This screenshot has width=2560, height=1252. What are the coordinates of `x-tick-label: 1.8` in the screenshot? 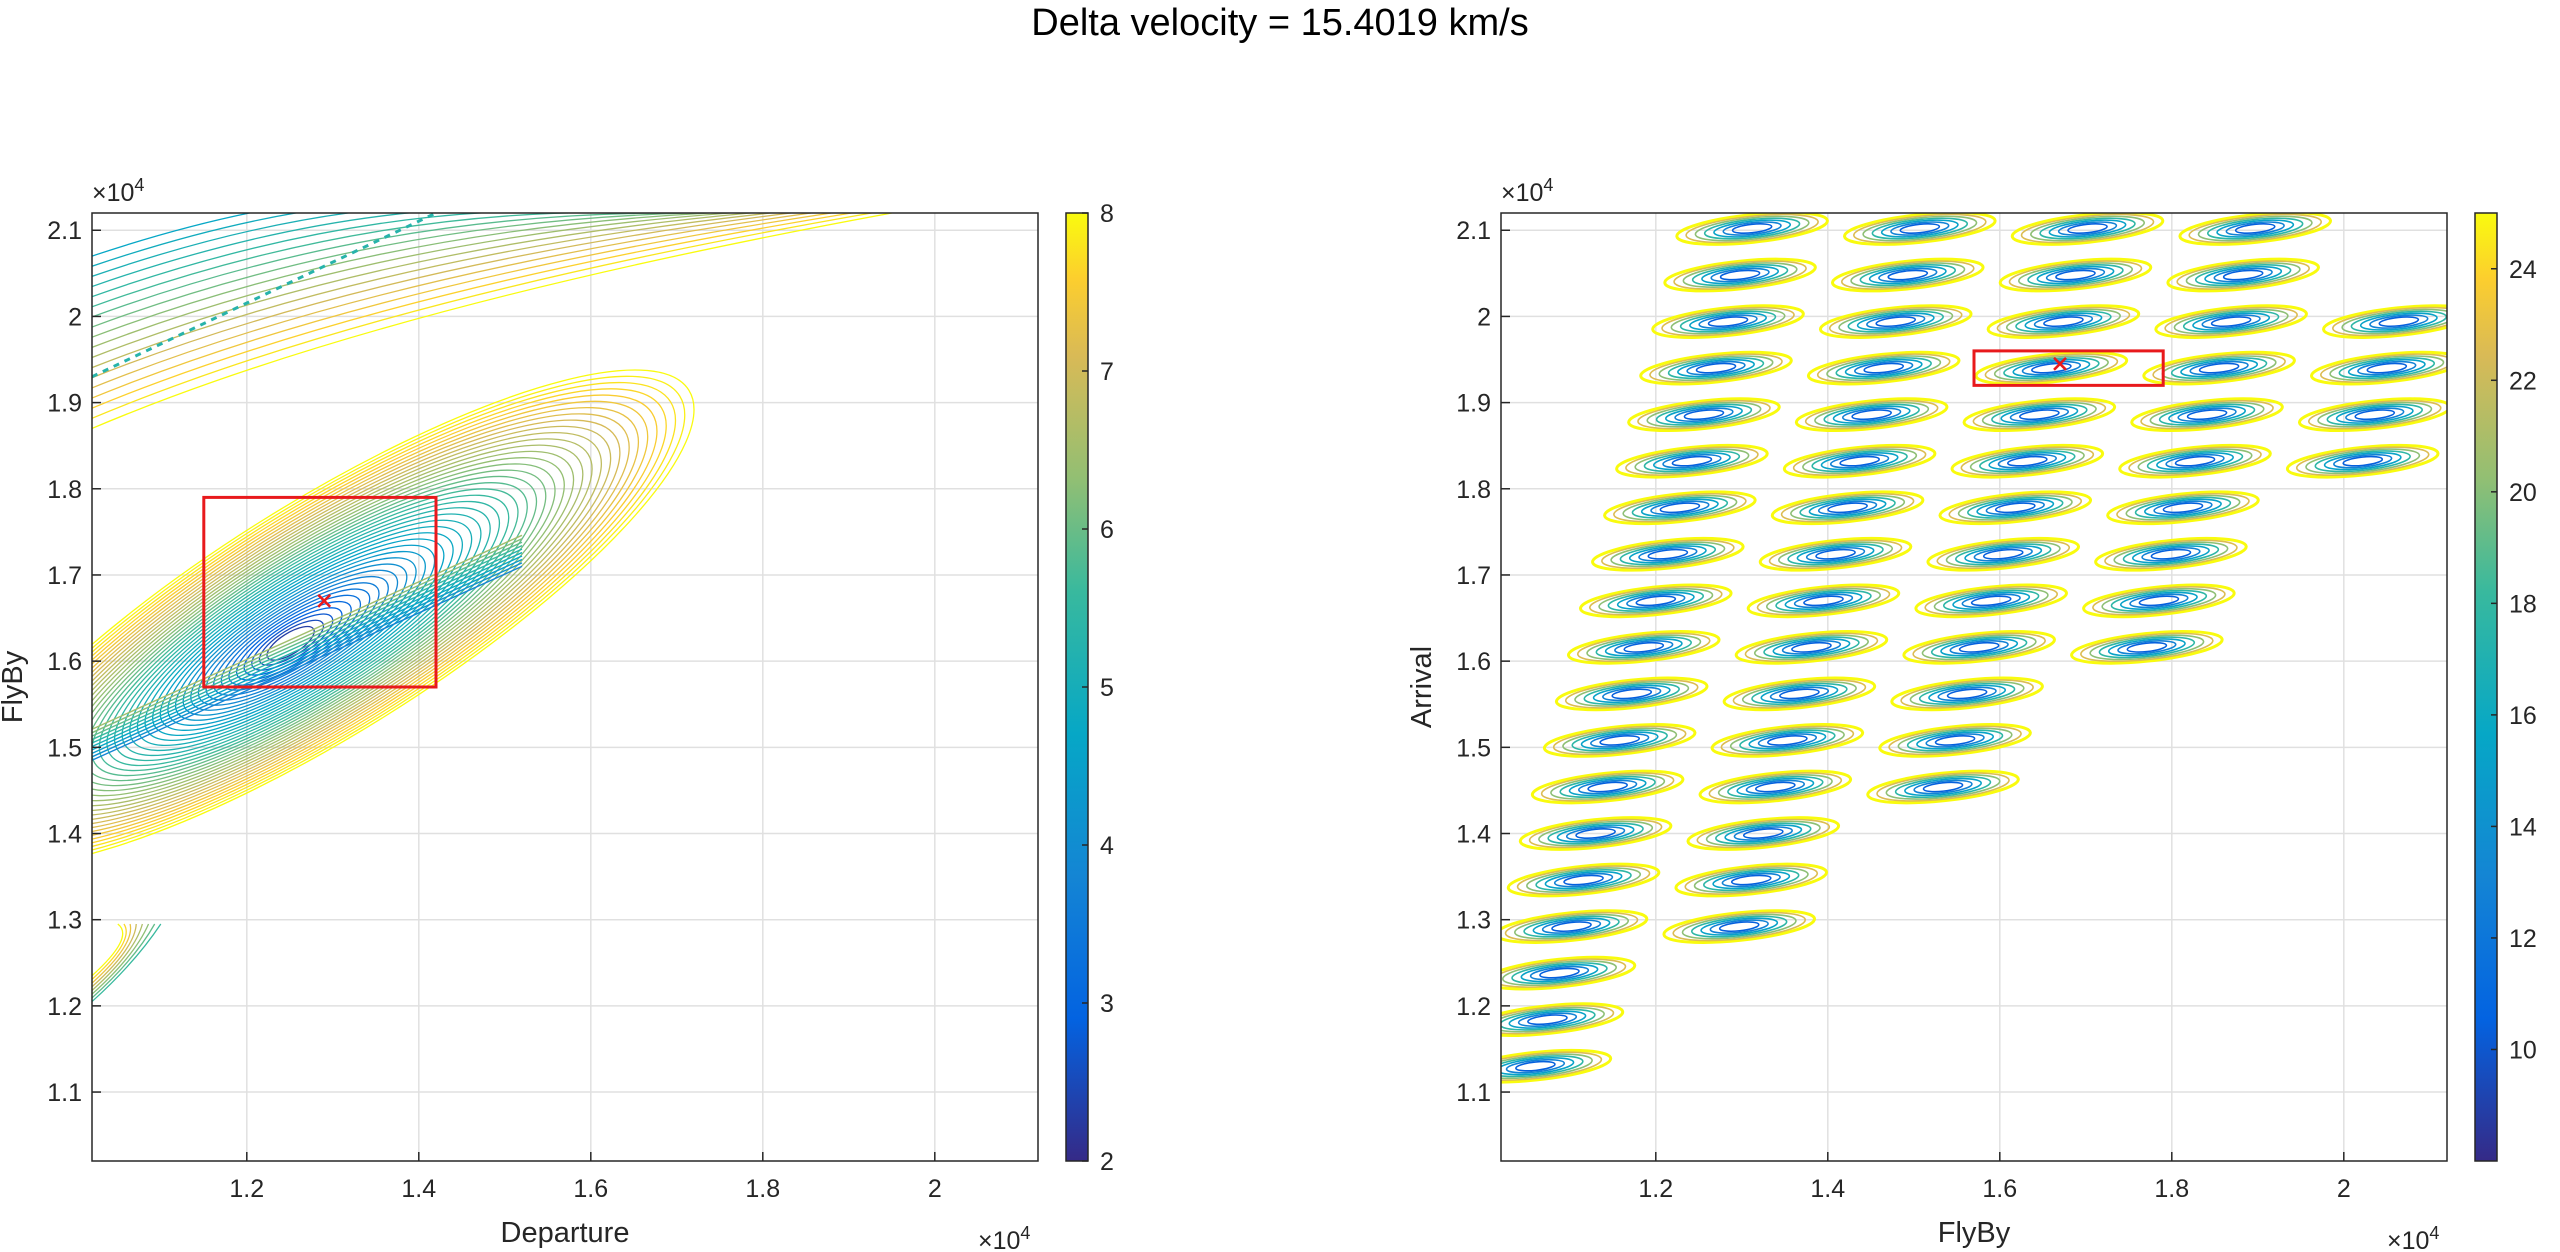 It's located at (2171, 1189).